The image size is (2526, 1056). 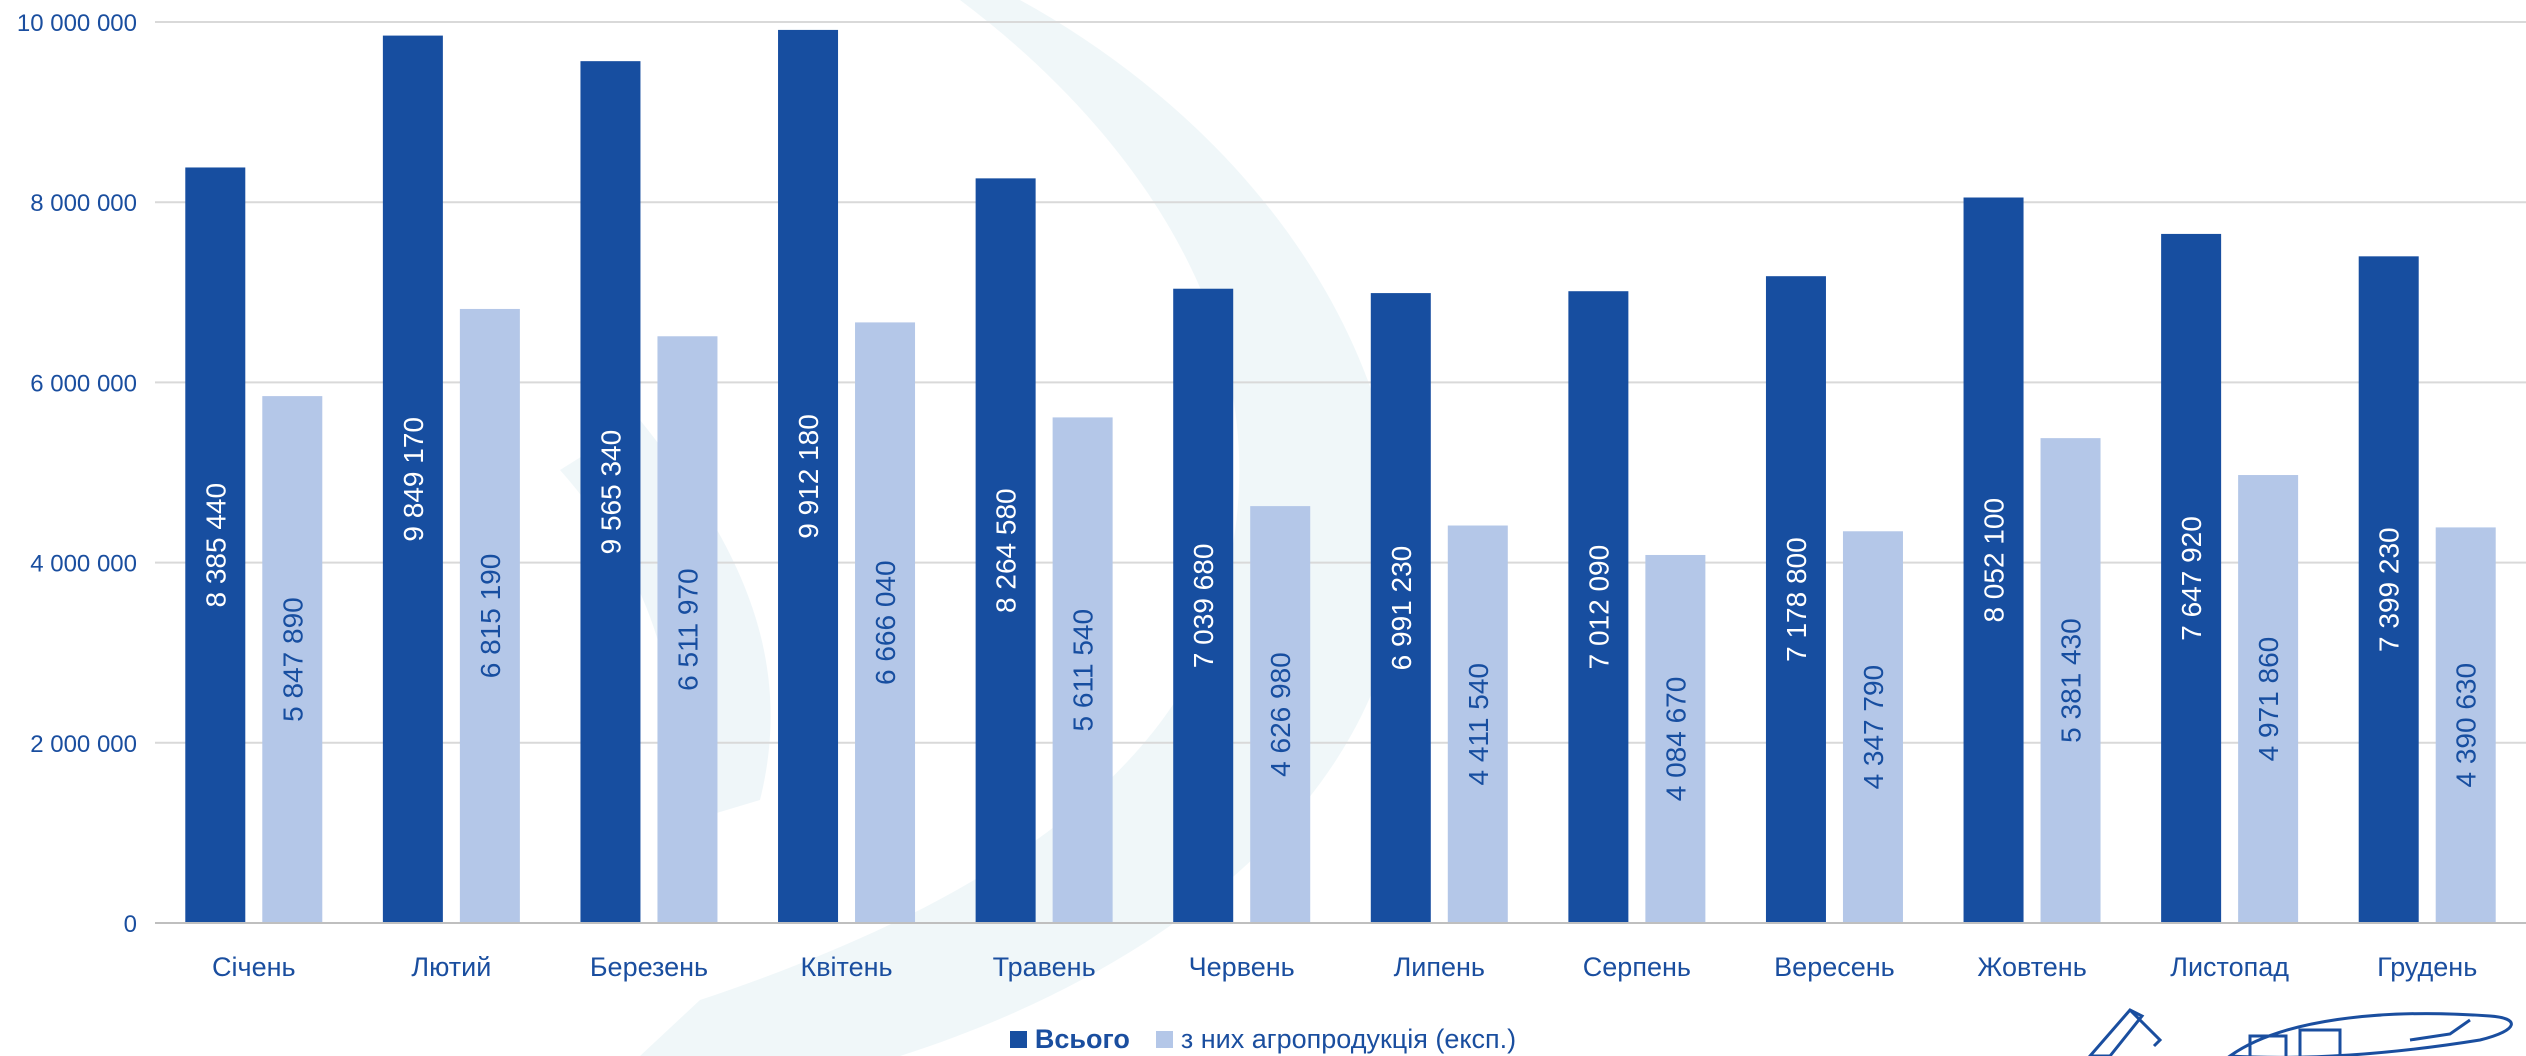 I want to click on legend: Всього з них агропродукція (експ.), so click(x=1263, y=1039).